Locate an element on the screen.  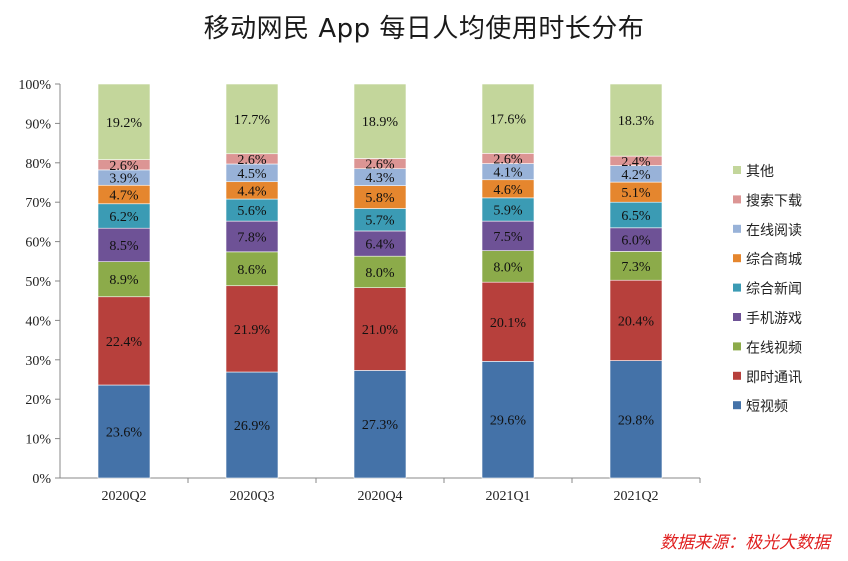
data-label: 6.4% is located at coordinates (380, 245).